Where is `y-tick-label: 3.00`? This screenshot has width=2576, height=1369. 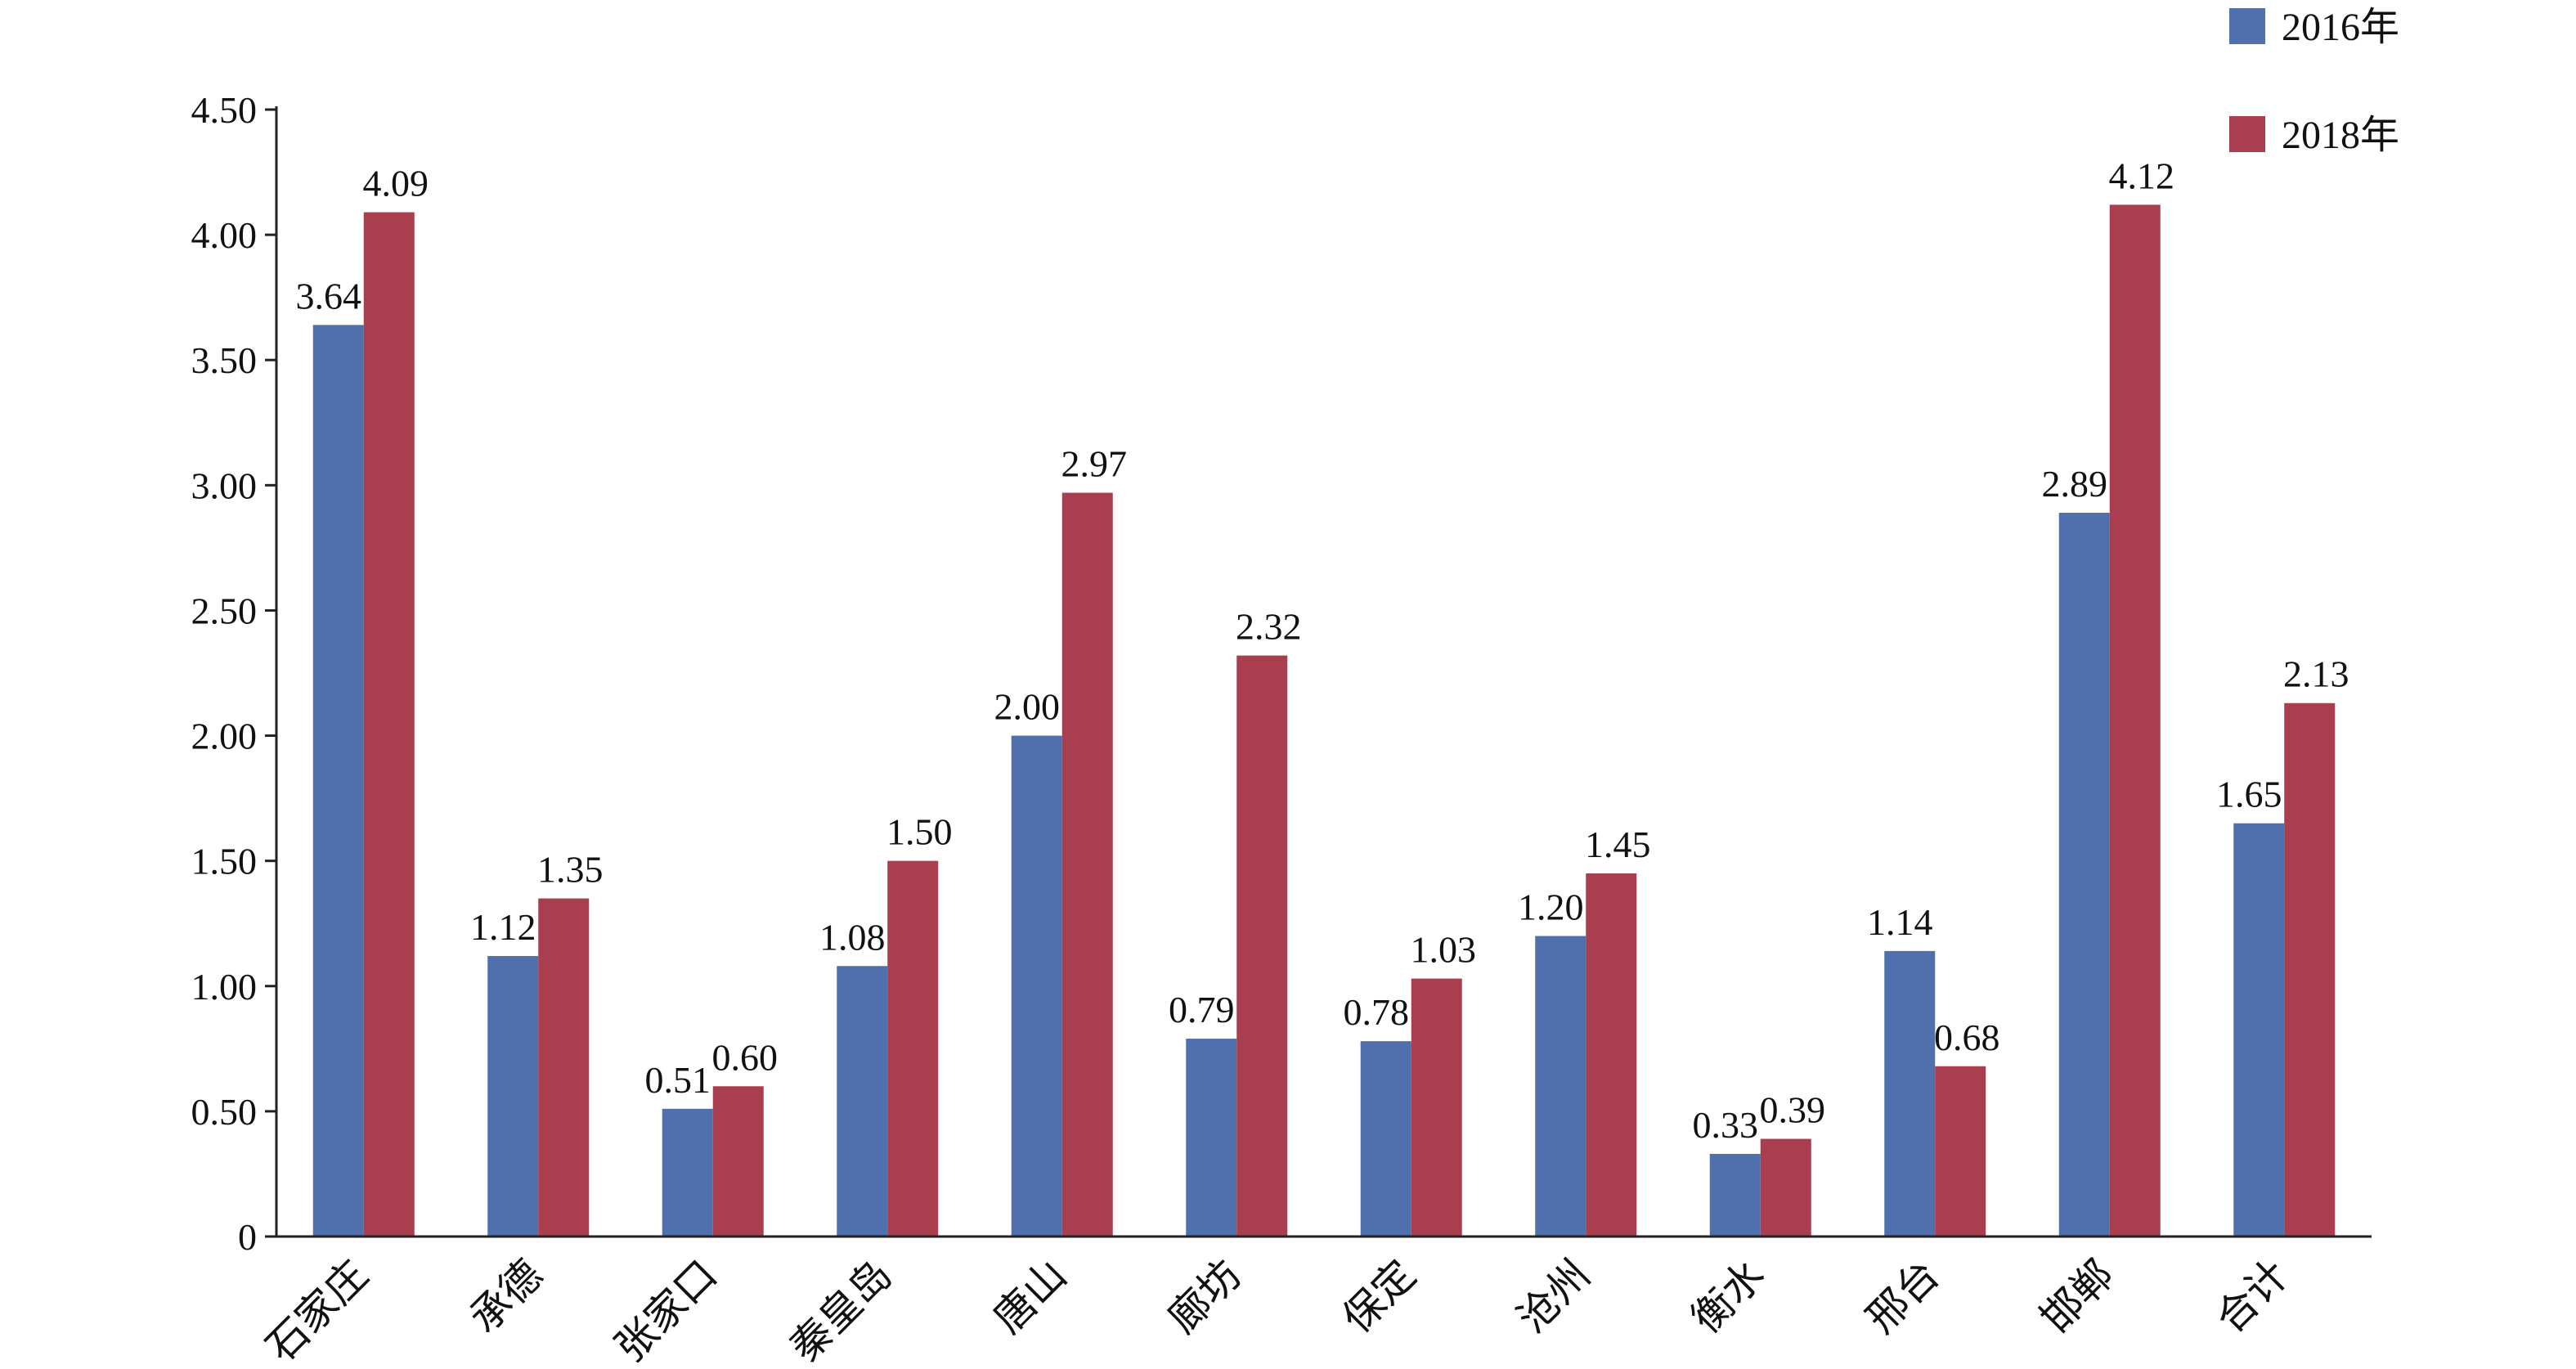
y-tick-label: 3.00 is located at coordinates (224, 485).